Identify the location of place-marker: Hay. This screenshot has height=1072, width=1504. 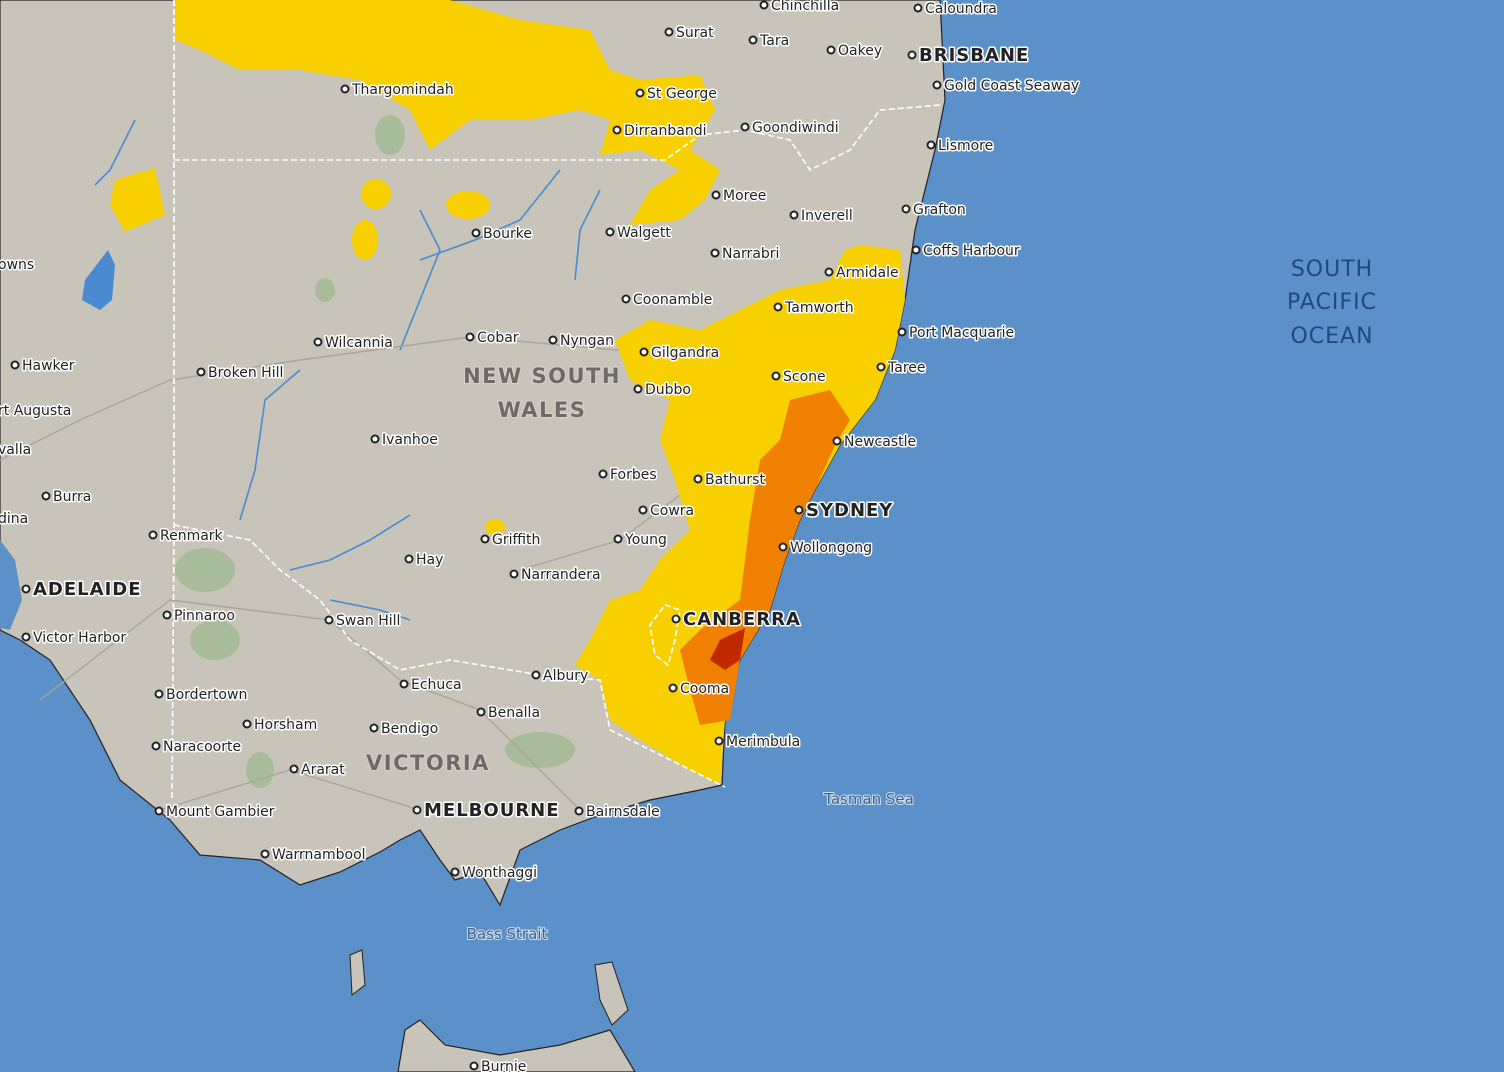
(424, 560).